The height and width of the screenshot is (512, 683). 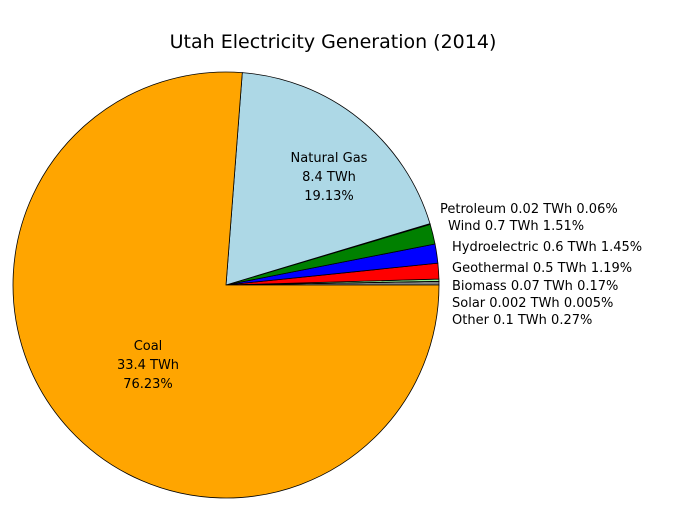 What do you see at coordinates (473, 209) in the screenshot?
I see `category-label: Petroleum` at bounding box center [473, 209].